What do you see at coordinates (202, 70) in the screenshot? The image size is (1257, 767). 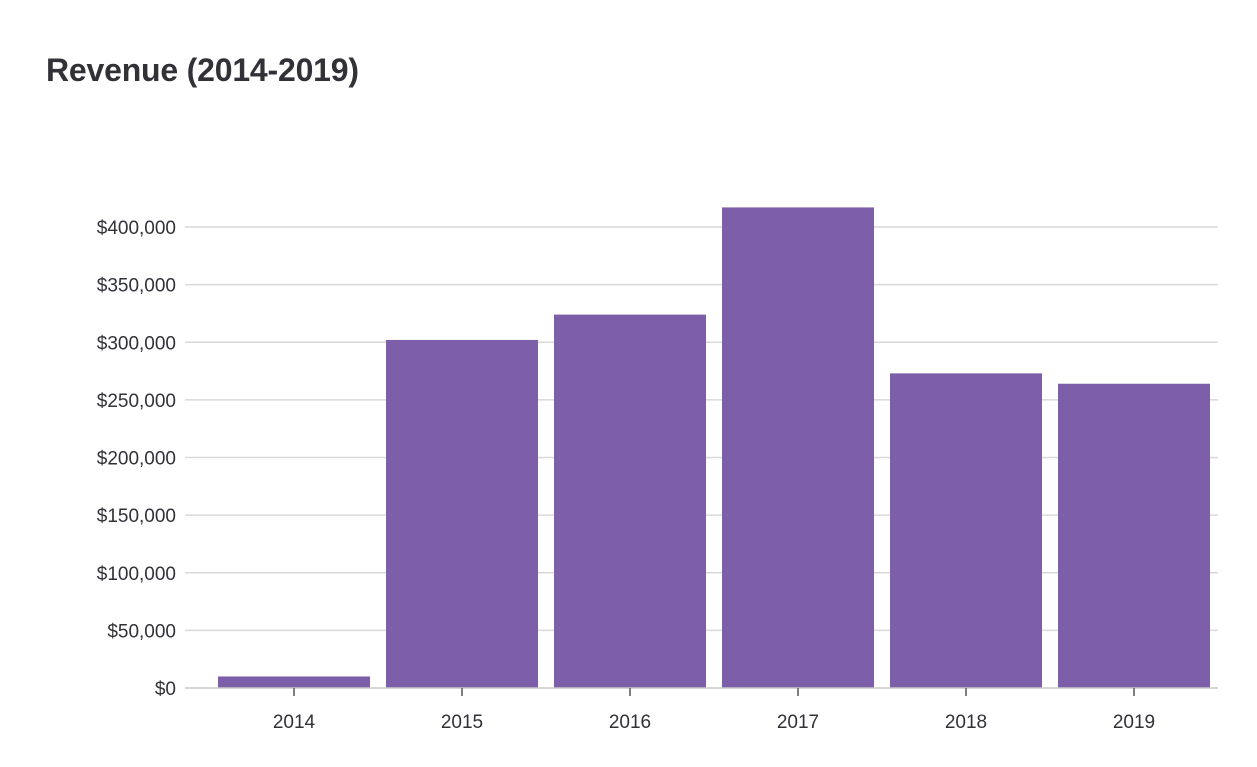 I see `chart-title: Revenue (2014-2019)` at bounding box center [202, 70].